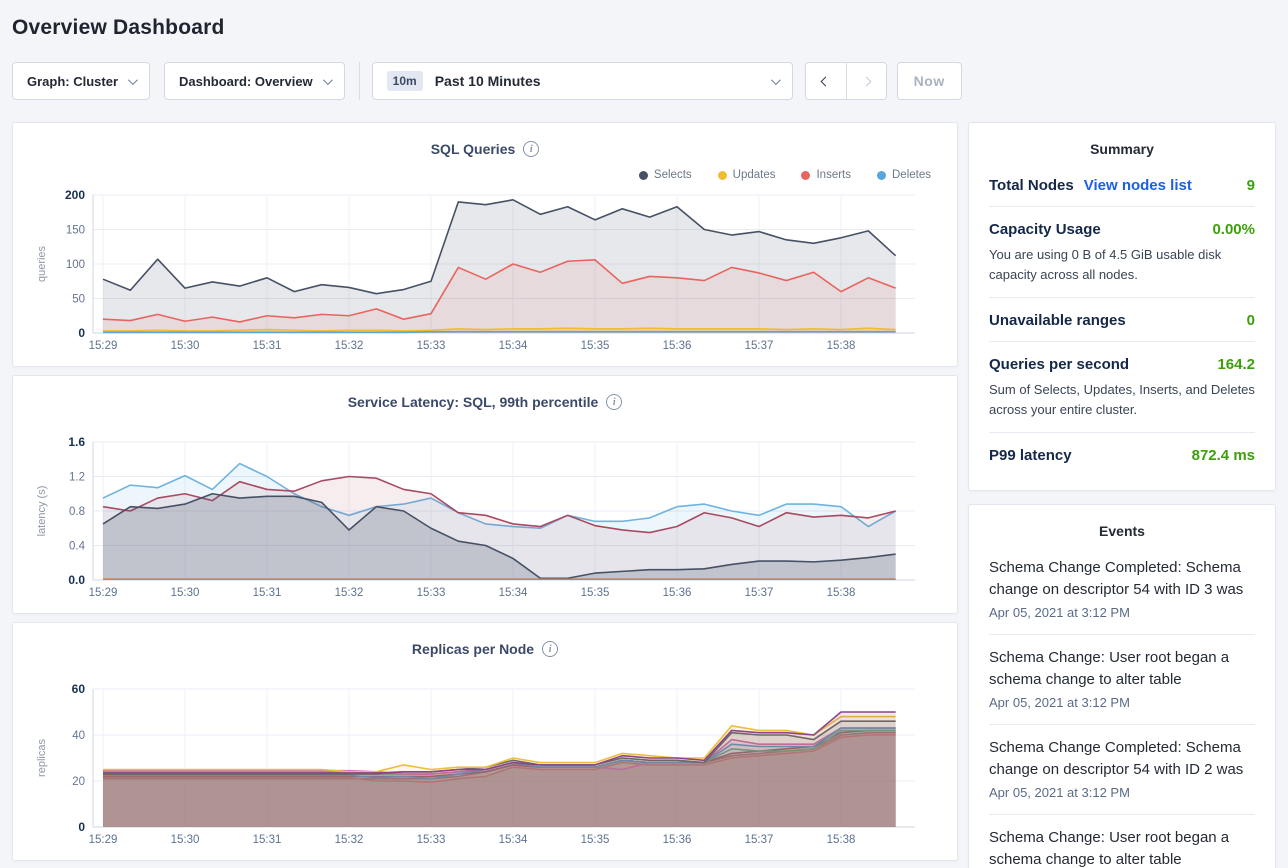 This screenshot has width=1288, height=868. I want to click on dashboard-selector-label: Dashboard: Overview, so click(246, 81).